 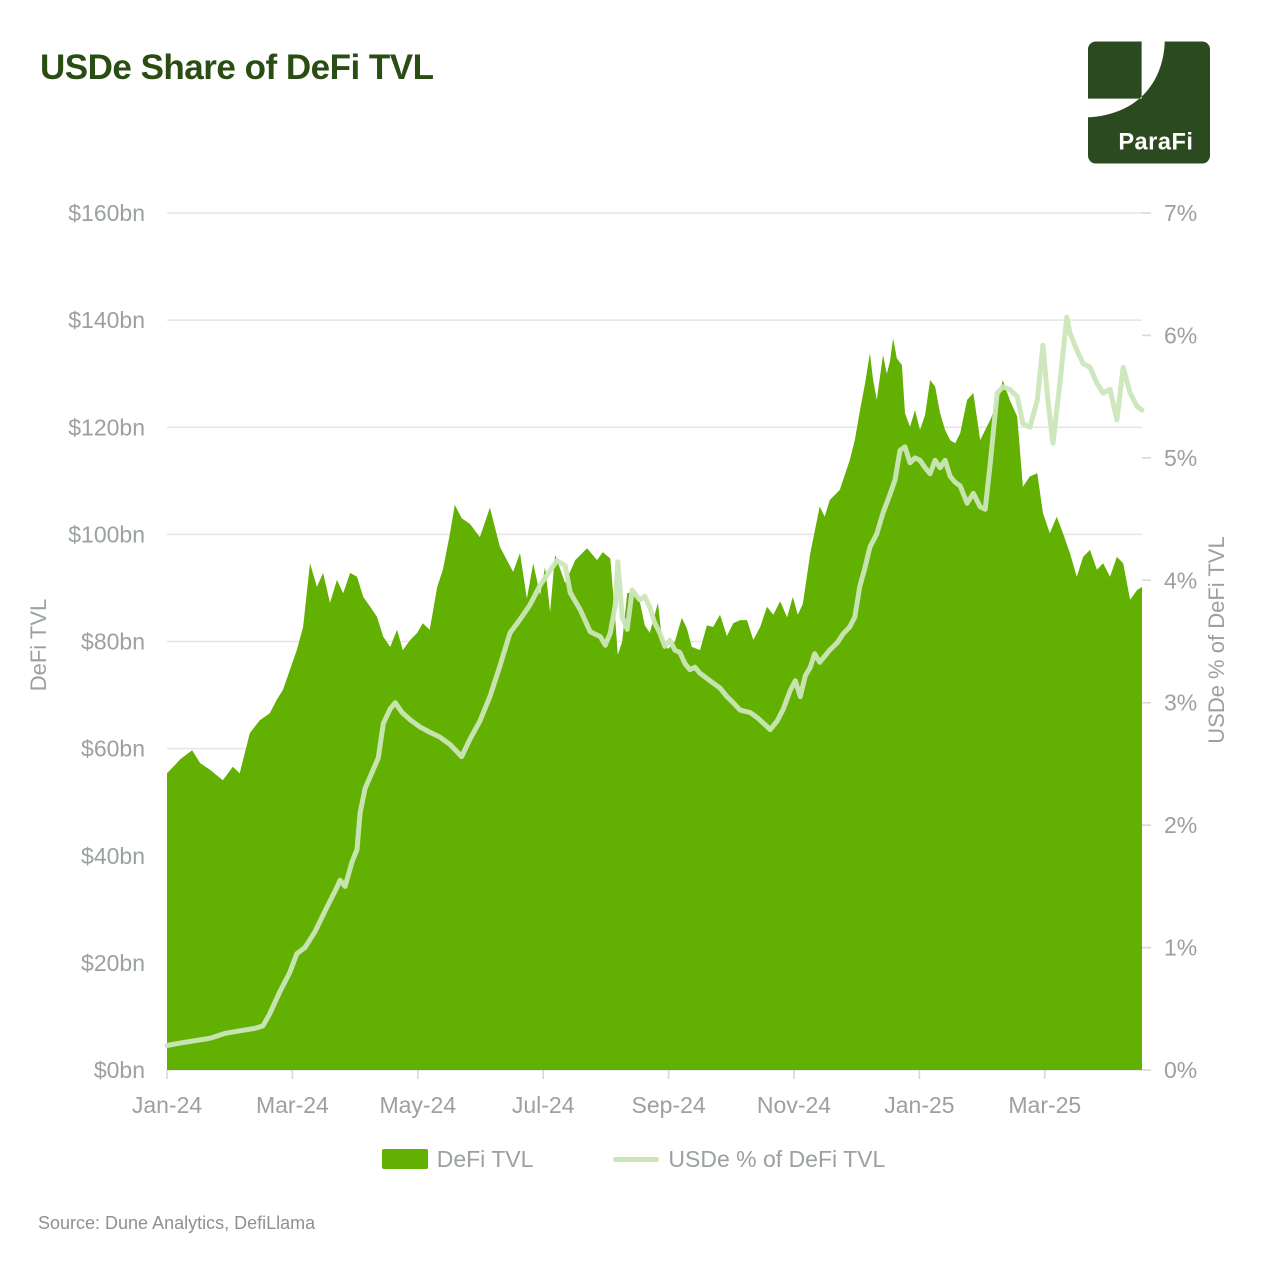 What do you see at coordinates (167, 1105) in the screenshot?
I see `x-axis-tick-label: Jan-24` at bounding box center [167, 1105].